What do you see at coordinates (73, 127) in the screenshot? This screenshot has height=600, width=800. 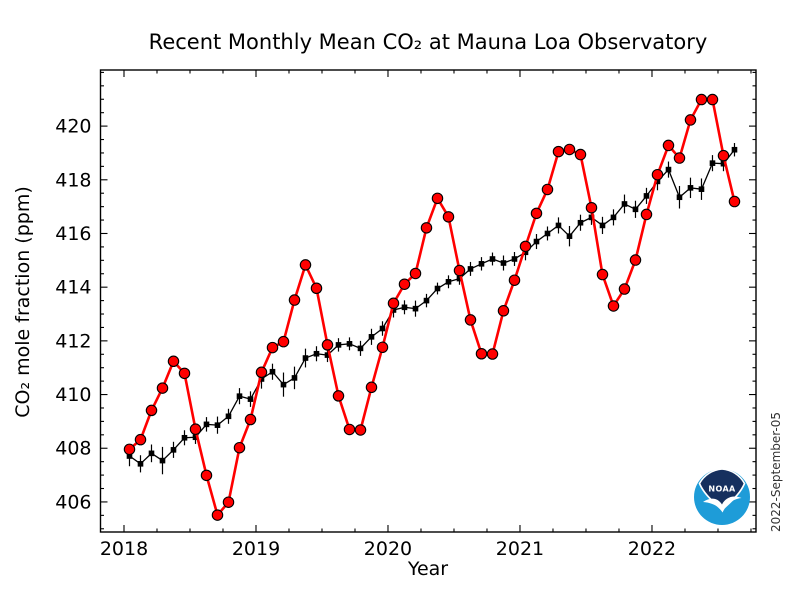 I see `y-tick-label: 420` at bounding box center [73, 127].